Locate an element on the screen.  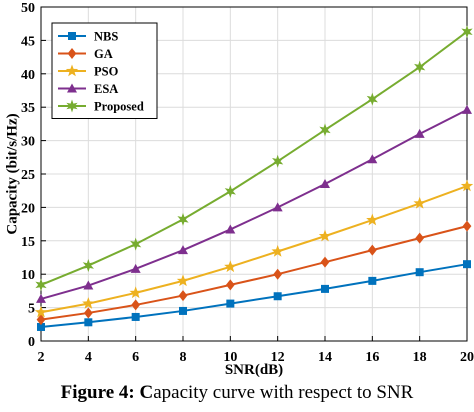
legend: NBS GA PSO ESA Proposed is located at coordinates (104, 70).